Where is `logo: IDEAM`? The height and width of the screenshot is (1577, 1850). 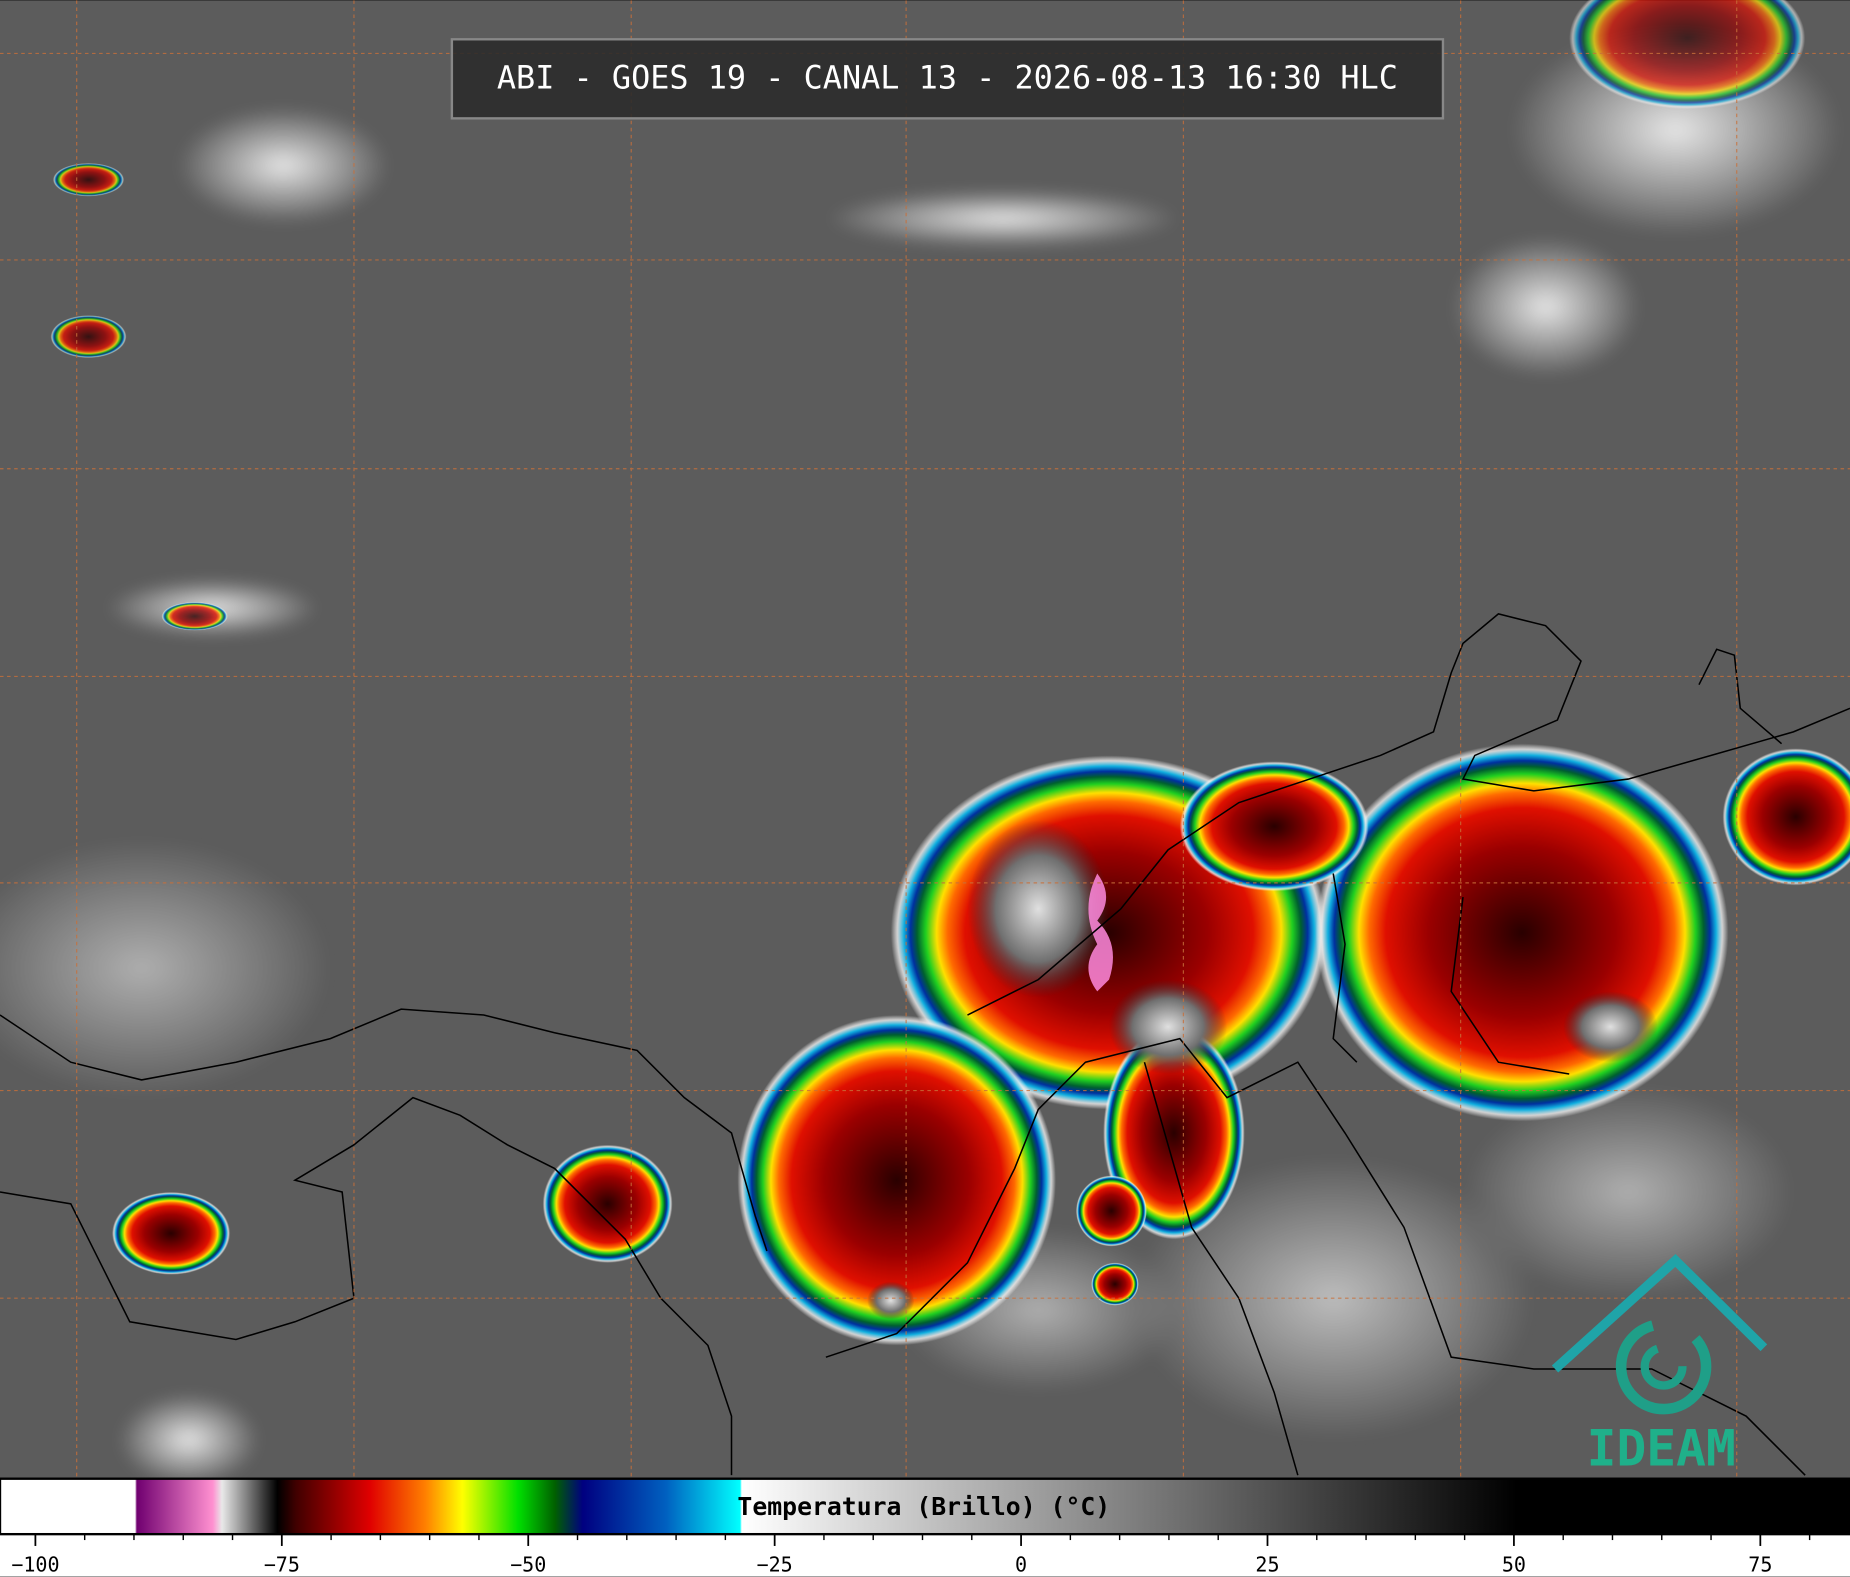
logo: IDEAM is located at coordinates (1659, 1365).